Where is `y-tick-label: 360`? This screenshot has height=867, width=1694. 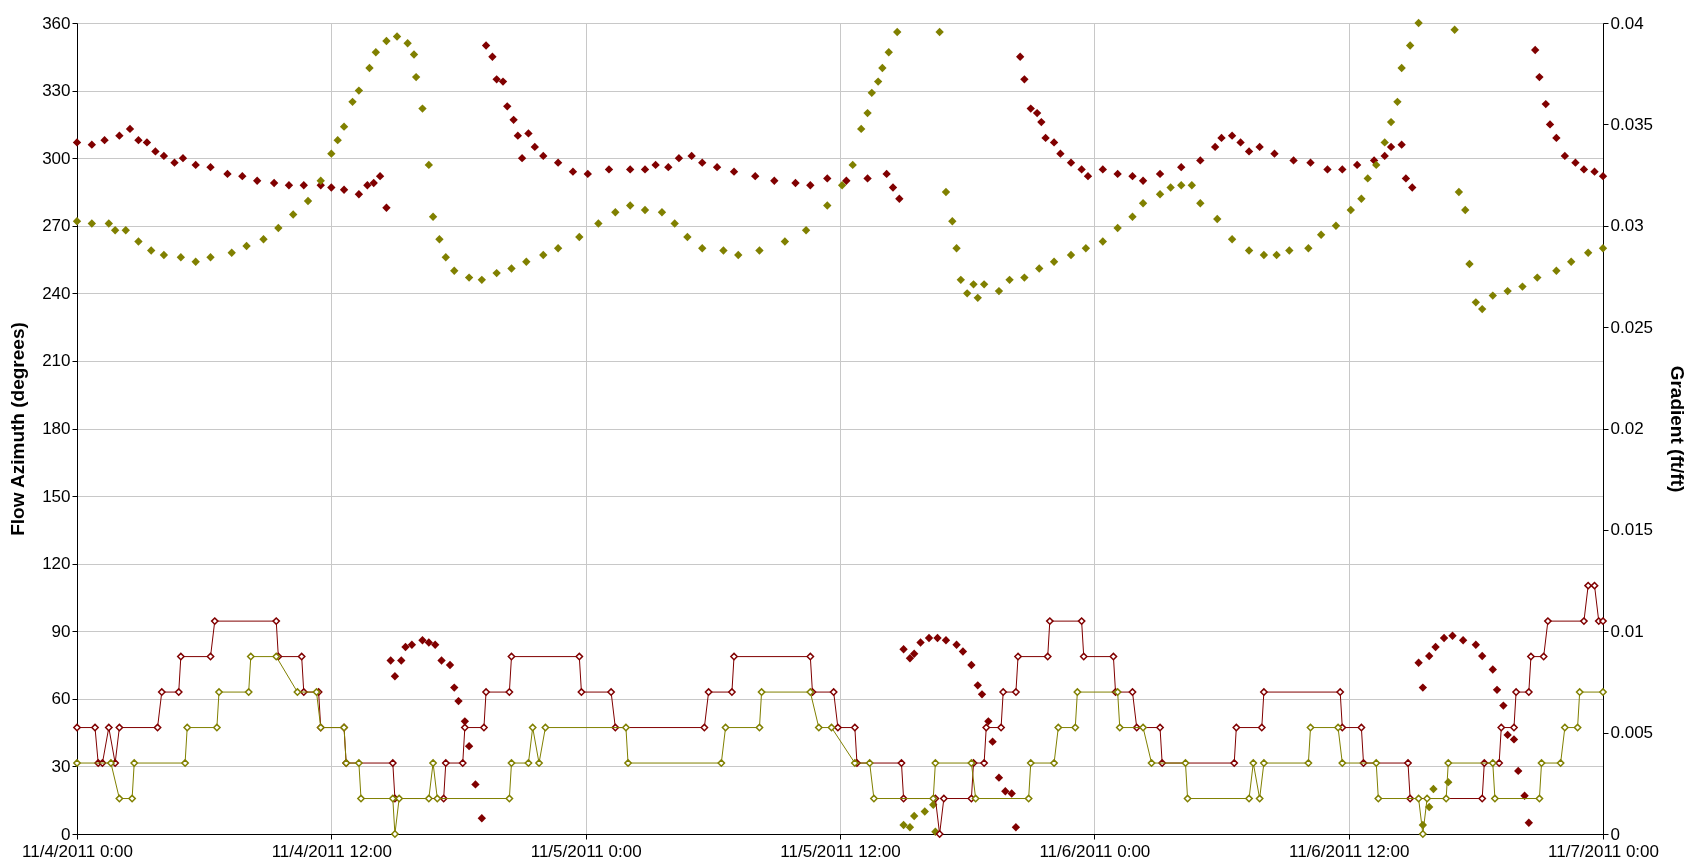 y-tick-label: 360 is located at coordinates (56, 23).